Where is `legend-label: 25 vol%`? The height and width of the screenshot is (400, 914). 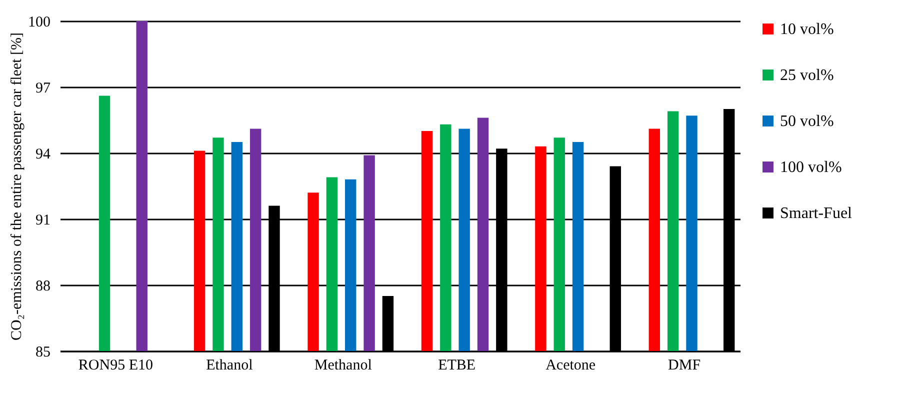
legend-label: 25 vol% is located at coordinates (807, 75).